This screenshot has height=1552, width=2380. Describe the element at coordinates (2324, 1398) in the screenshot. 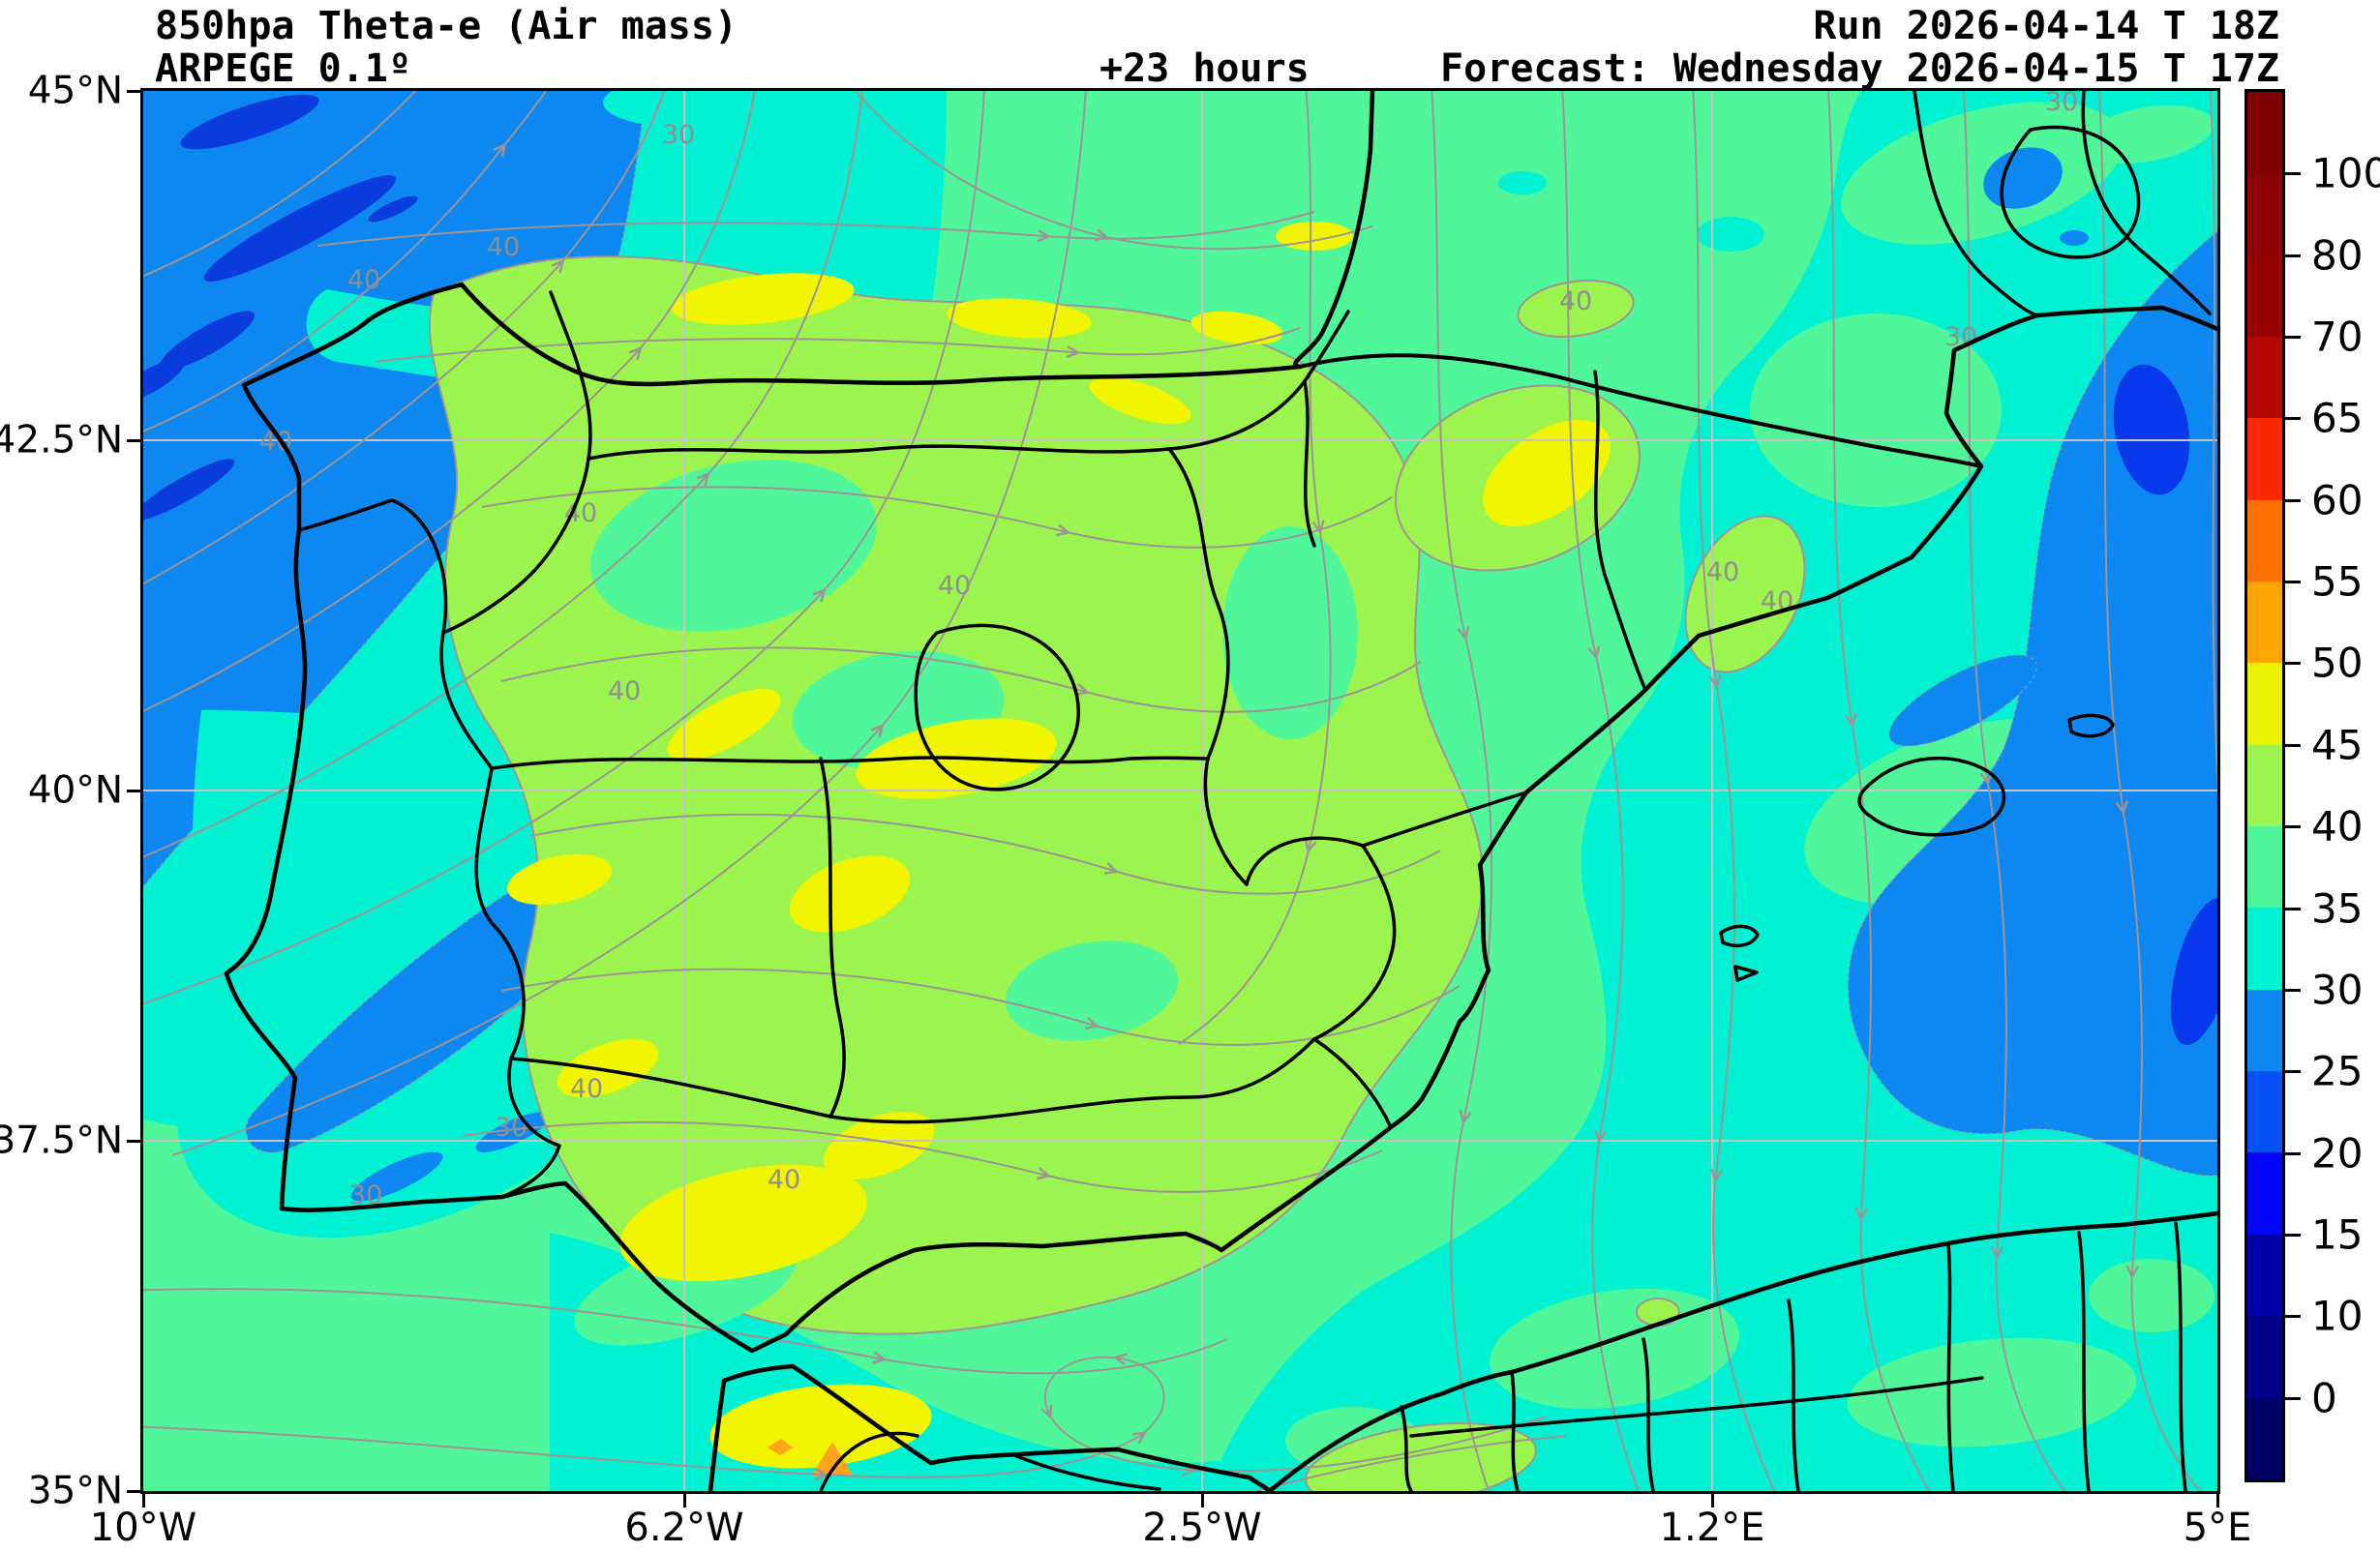

I see `colorbar-tick-label: 0` at that location.